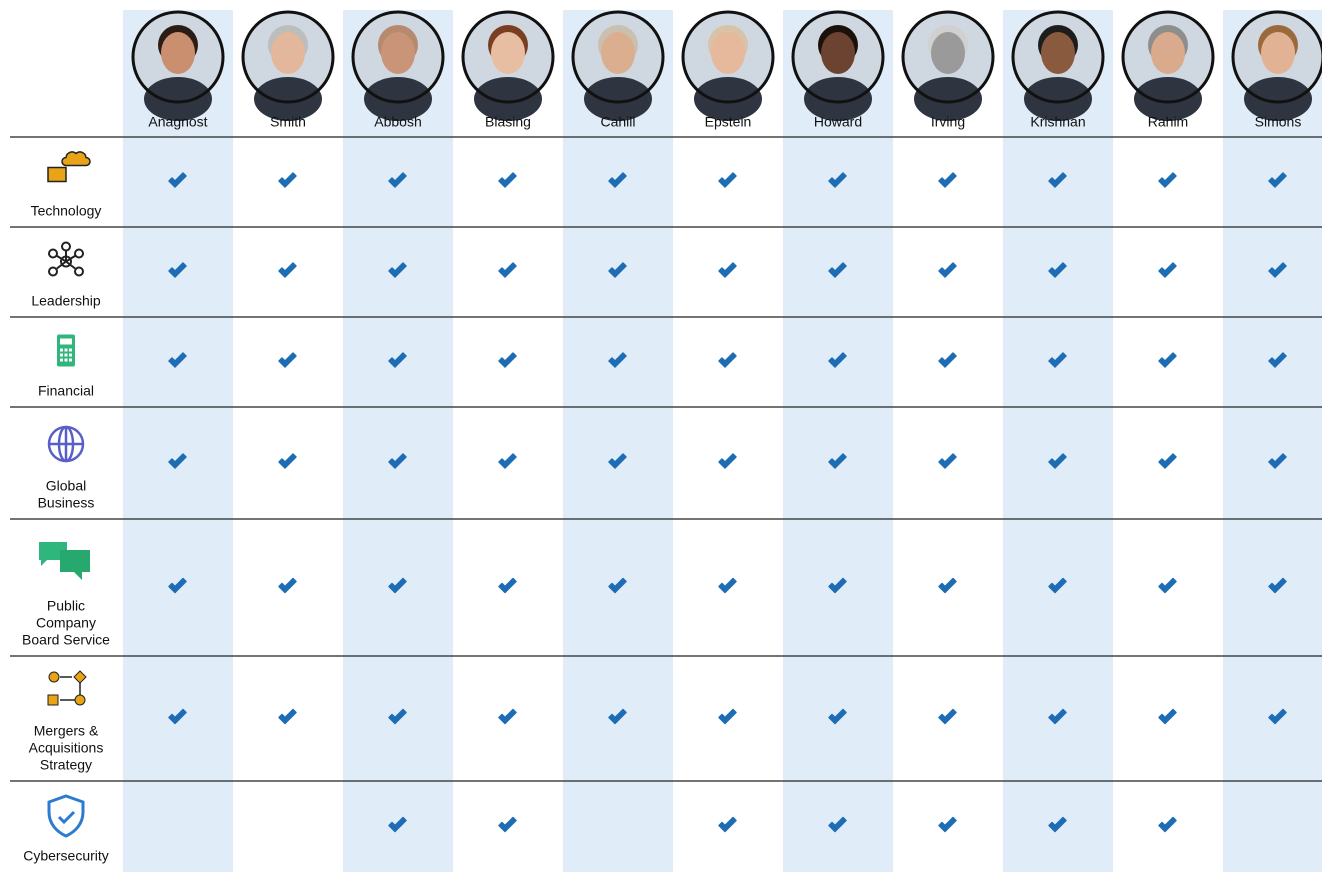 The width and height of the screenshot is (1322, 872). What do you see at coordinates (1168, 122) in the screenshot?
I see `director-name: Rahim` at bounding box center [1168, 122].